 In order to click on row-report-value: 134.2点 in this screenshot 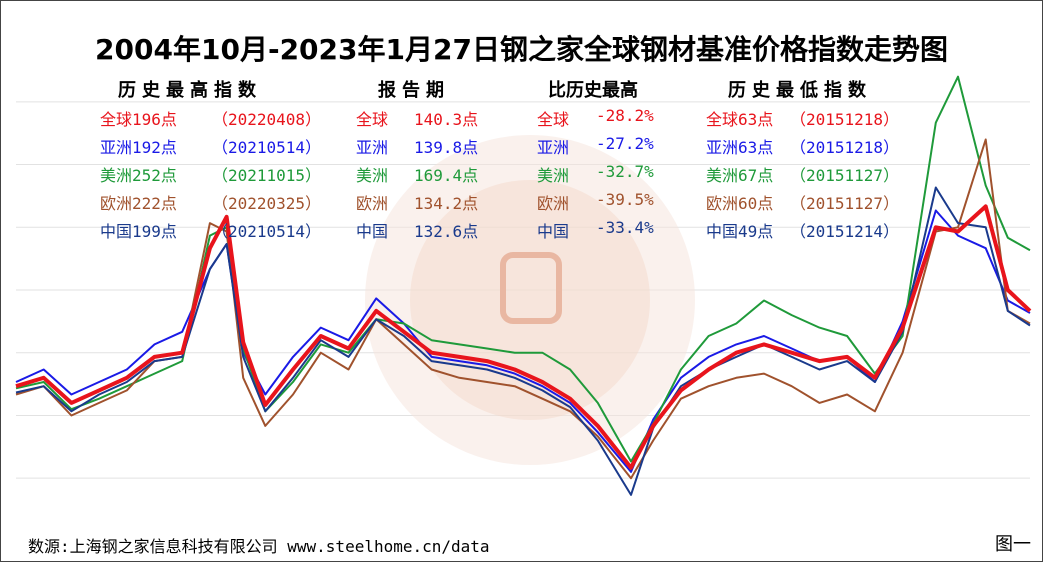, I will do `click(446, 203)`.